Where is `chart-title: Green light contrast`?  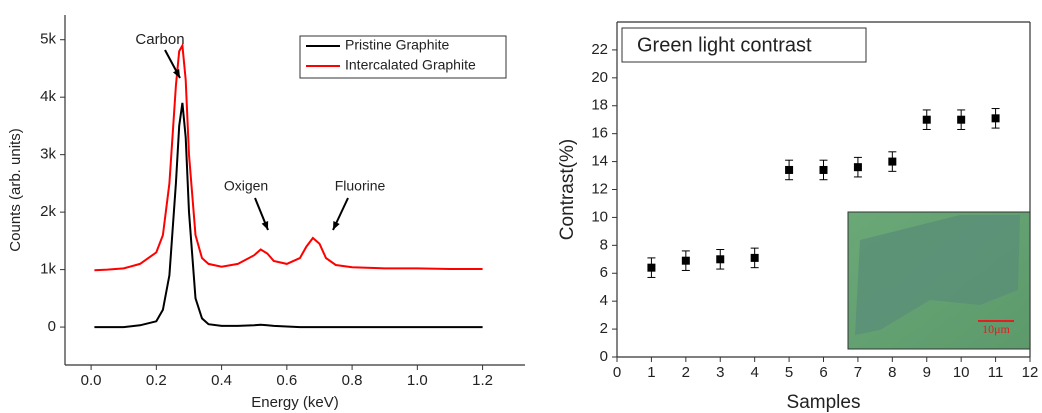 chart-title: Green light contrast is located at coordinates (724, 45).